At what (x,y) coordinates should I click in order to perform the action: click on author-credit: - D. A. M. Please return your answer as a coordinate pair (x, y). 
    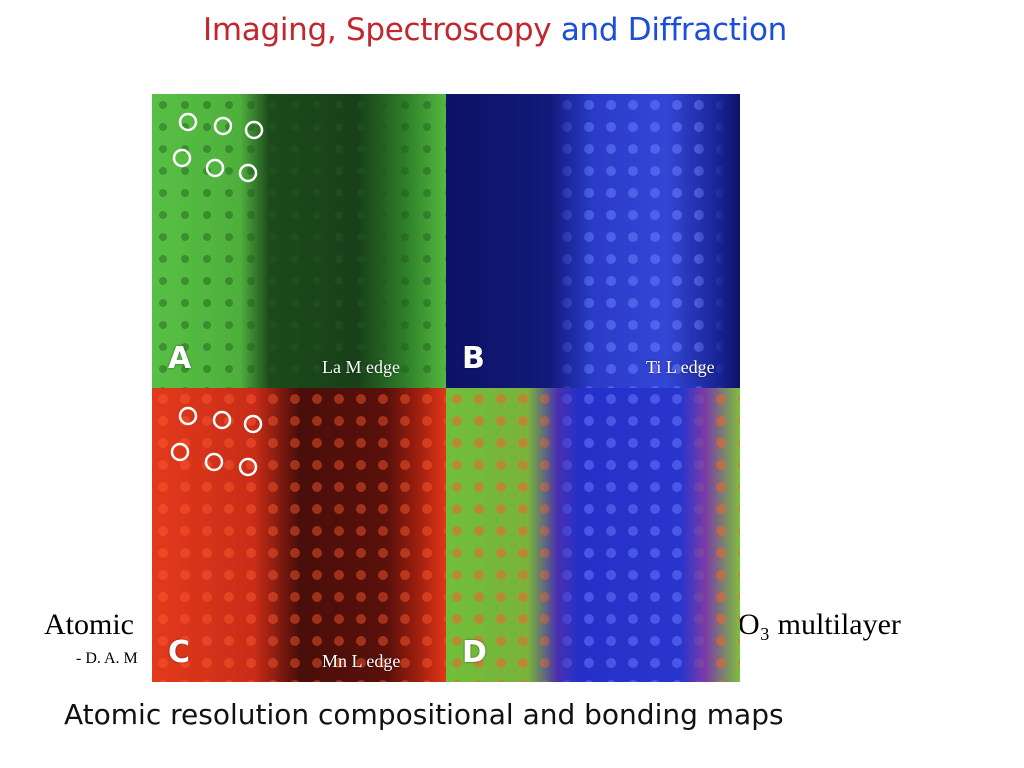
    Looking at the image, I should click on (107, 658).